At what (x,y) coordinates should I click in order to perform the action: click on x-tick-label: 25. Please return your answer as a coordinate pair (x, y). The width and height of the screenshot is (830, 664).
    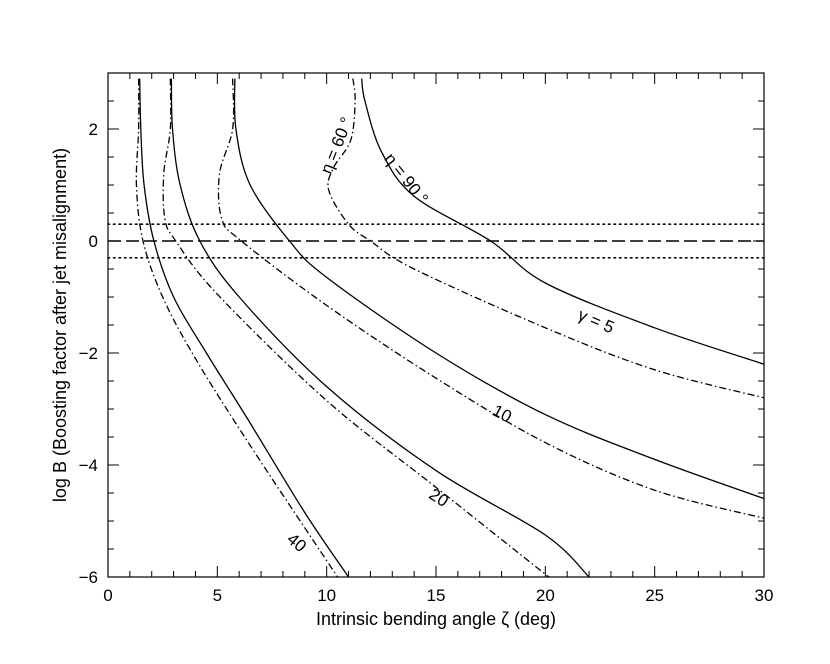
    Looking at the image, I should click on (654, 595).